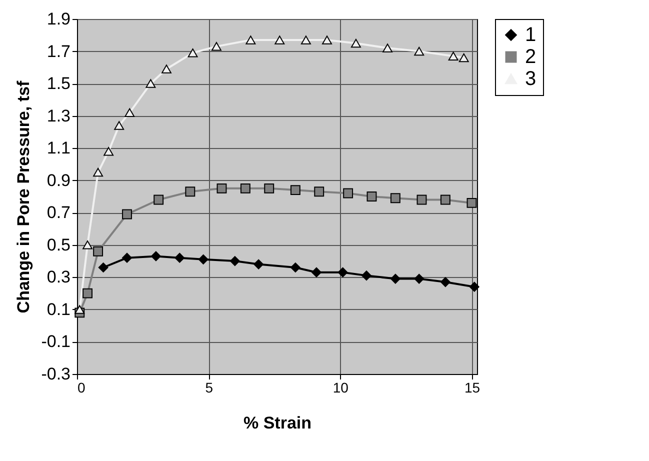 This screenshot has height=461, width=649. I want to click on y-tick-label: 0.9, so click(58, 180).